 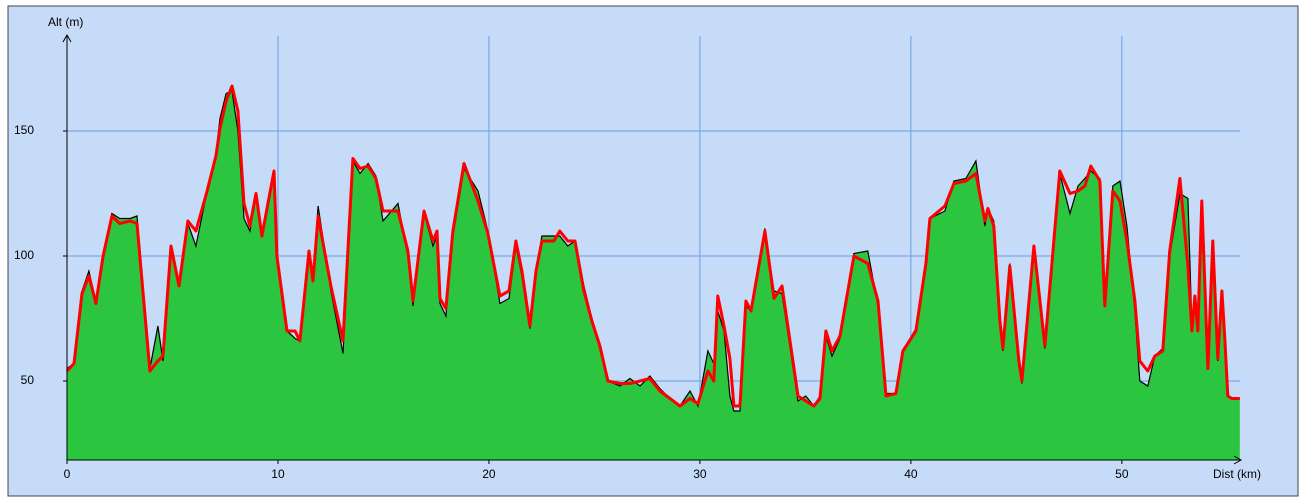 I want to click on x-tick-label: 20, so click(x=489, y=474).